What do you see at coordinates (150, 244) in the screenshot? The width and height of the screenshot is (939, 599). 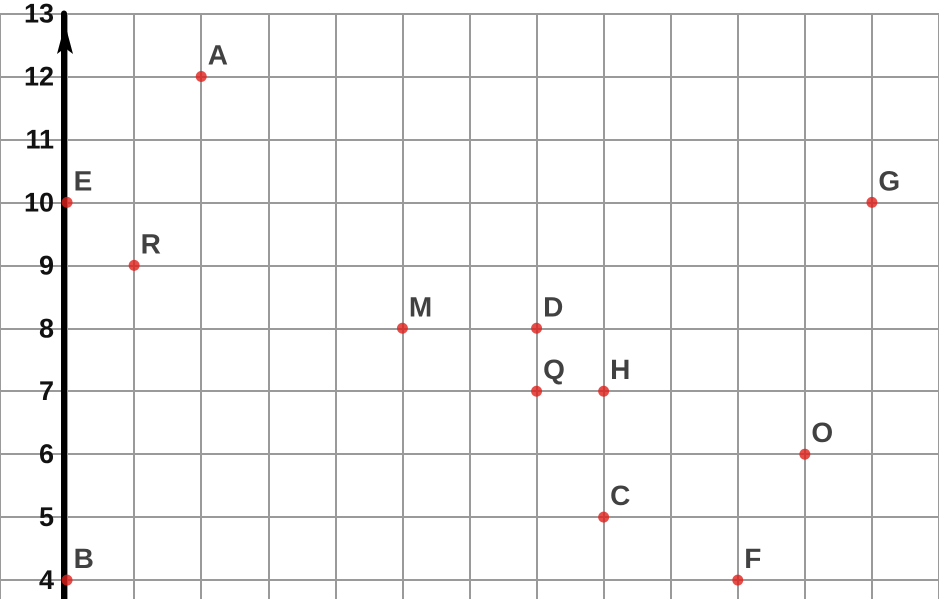 I see `data-label: R` at bounding box center [150, 244].